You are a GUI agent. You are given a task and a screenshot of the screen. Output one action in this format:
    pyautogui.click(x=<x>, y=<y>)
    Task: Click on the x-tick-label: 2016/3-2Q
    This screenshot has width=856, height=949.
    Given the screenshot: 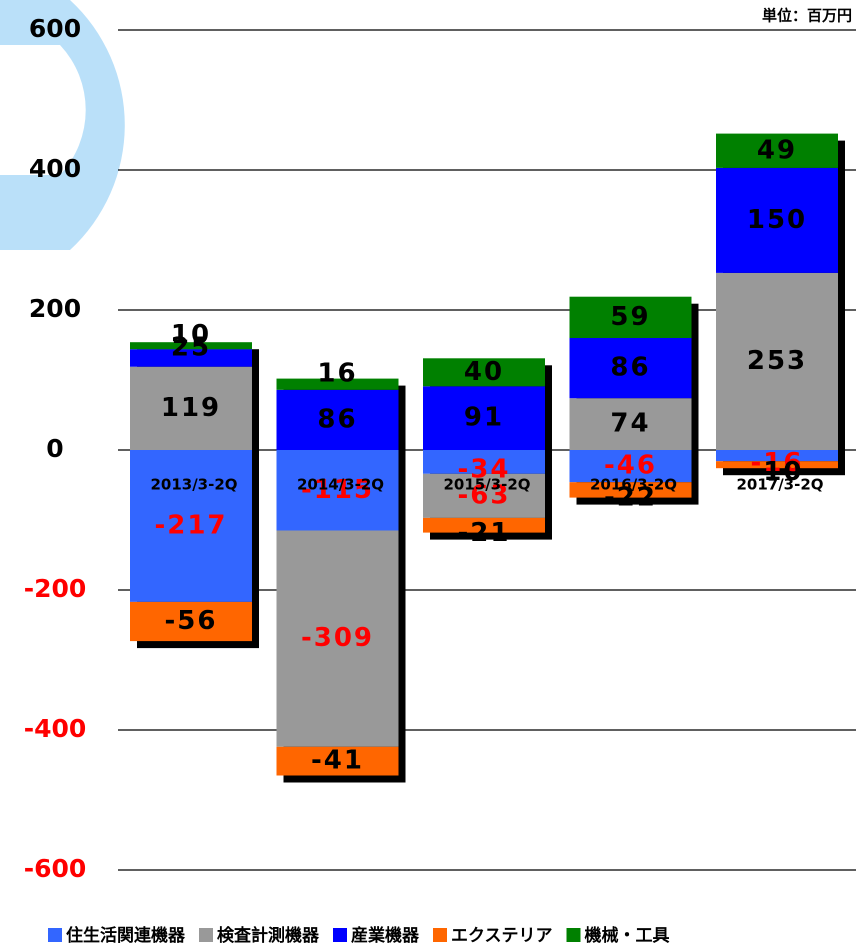 What is the action you would take?
    pyautogui.click(x=633, y=485)
    